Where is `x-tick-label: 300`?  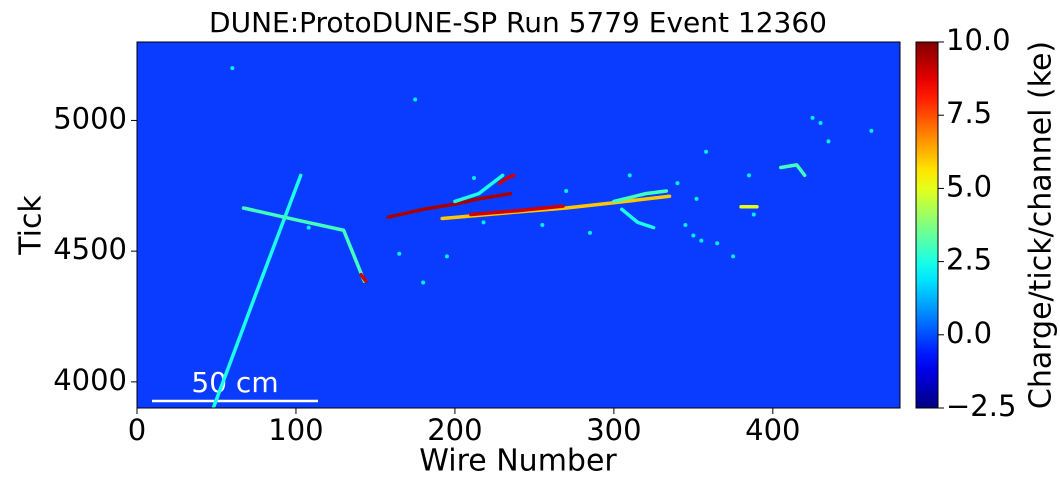
x-tick-label: 300 is located at coordinates (613, 430).